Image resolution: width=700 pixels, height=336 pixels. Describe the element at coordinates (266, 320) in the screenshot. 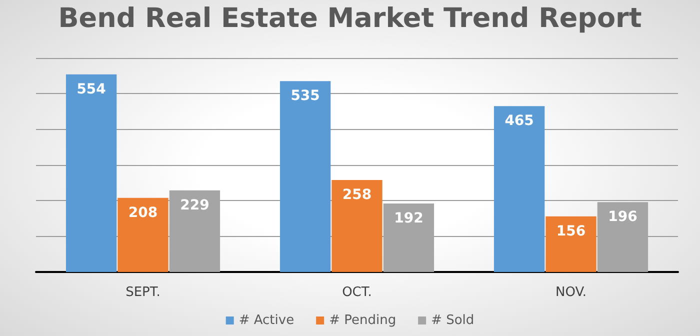

I see `legend-label: # Active` at that location.